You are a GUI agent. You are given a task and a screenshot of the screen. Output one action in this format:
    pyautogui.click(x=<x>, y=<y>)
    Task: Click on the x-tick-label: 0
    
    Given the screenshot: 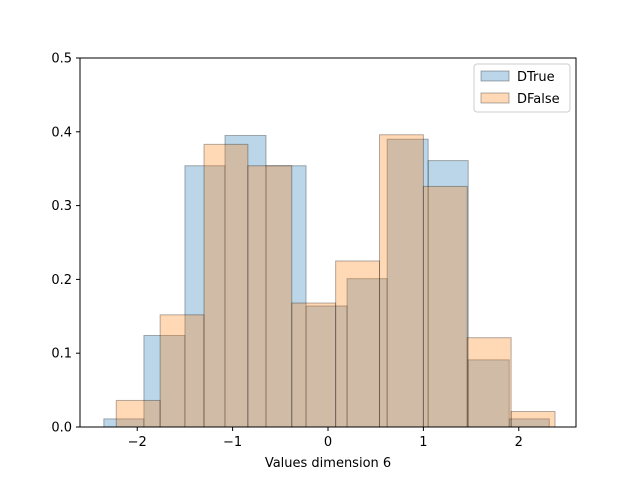 What is the action you would take?
    pyautogui.click(x=328, y=442)
    